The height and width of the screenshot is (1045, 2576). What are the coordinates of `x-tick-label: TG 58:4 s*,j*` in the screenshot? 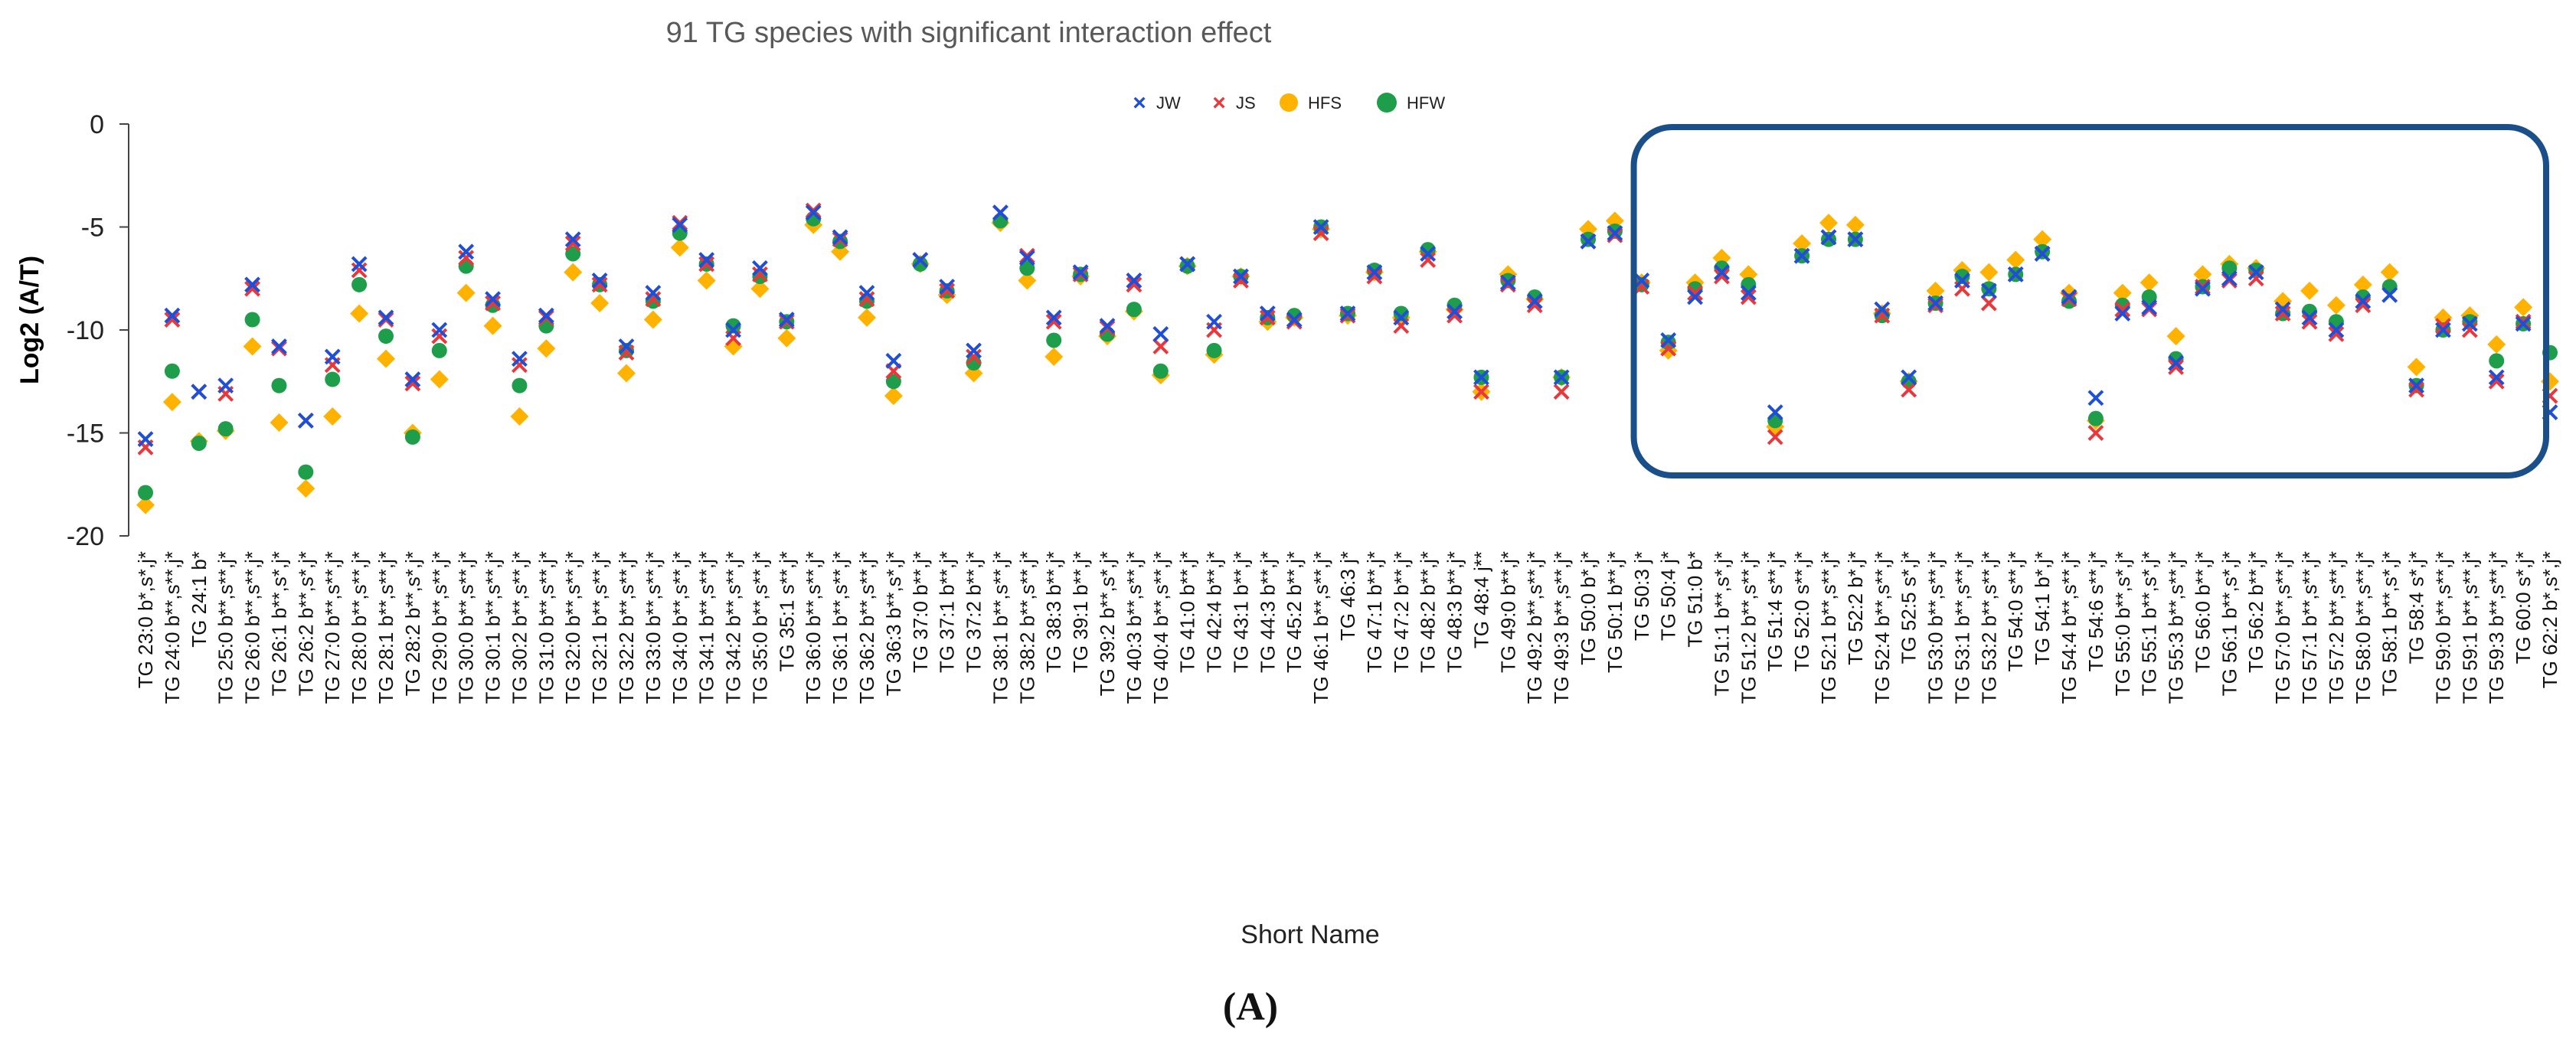 It's located at (2416, 607).